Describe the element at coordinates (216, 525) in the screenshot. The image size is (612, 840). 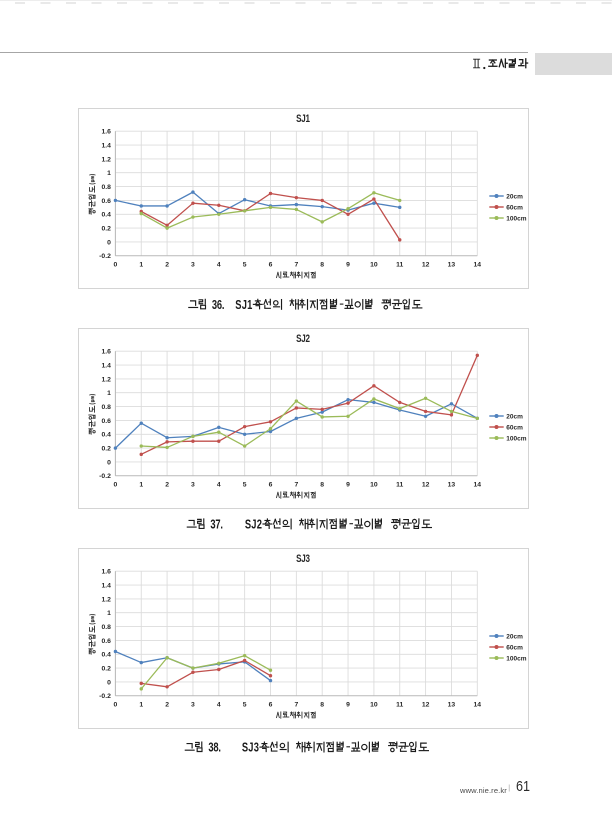
I see `svg-text: 37.` at that location.